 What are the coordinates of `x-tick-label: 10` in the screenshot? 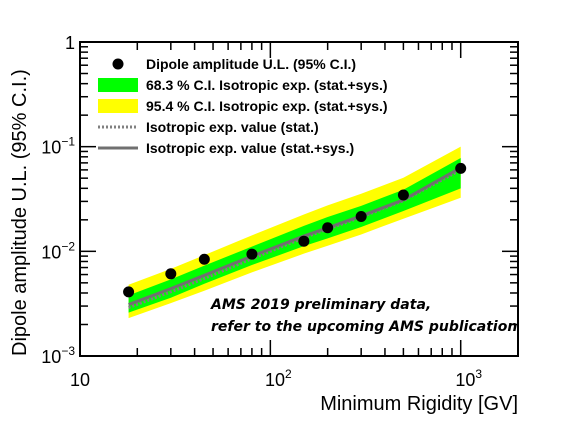 It's located at (80, 380).